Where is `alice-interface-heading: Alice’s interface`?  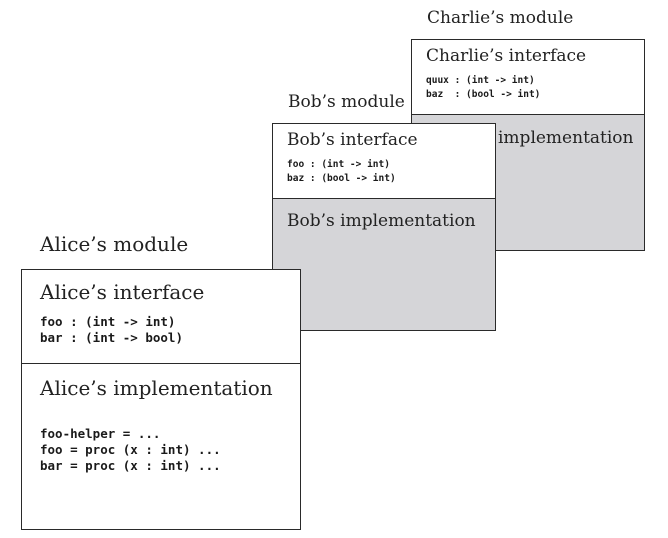
alice-interface-heading: Alice’s interface is located at coordinates (122, 292).